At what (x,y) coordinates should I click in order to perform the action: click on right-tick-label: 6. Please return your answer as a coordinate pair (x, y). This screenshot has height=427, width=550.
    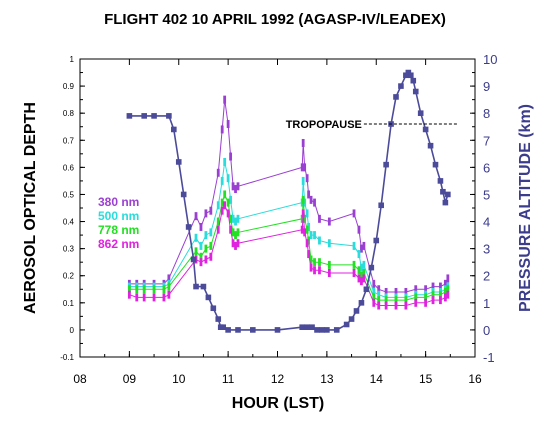
    Looking at the image, I should click on (486, 167).